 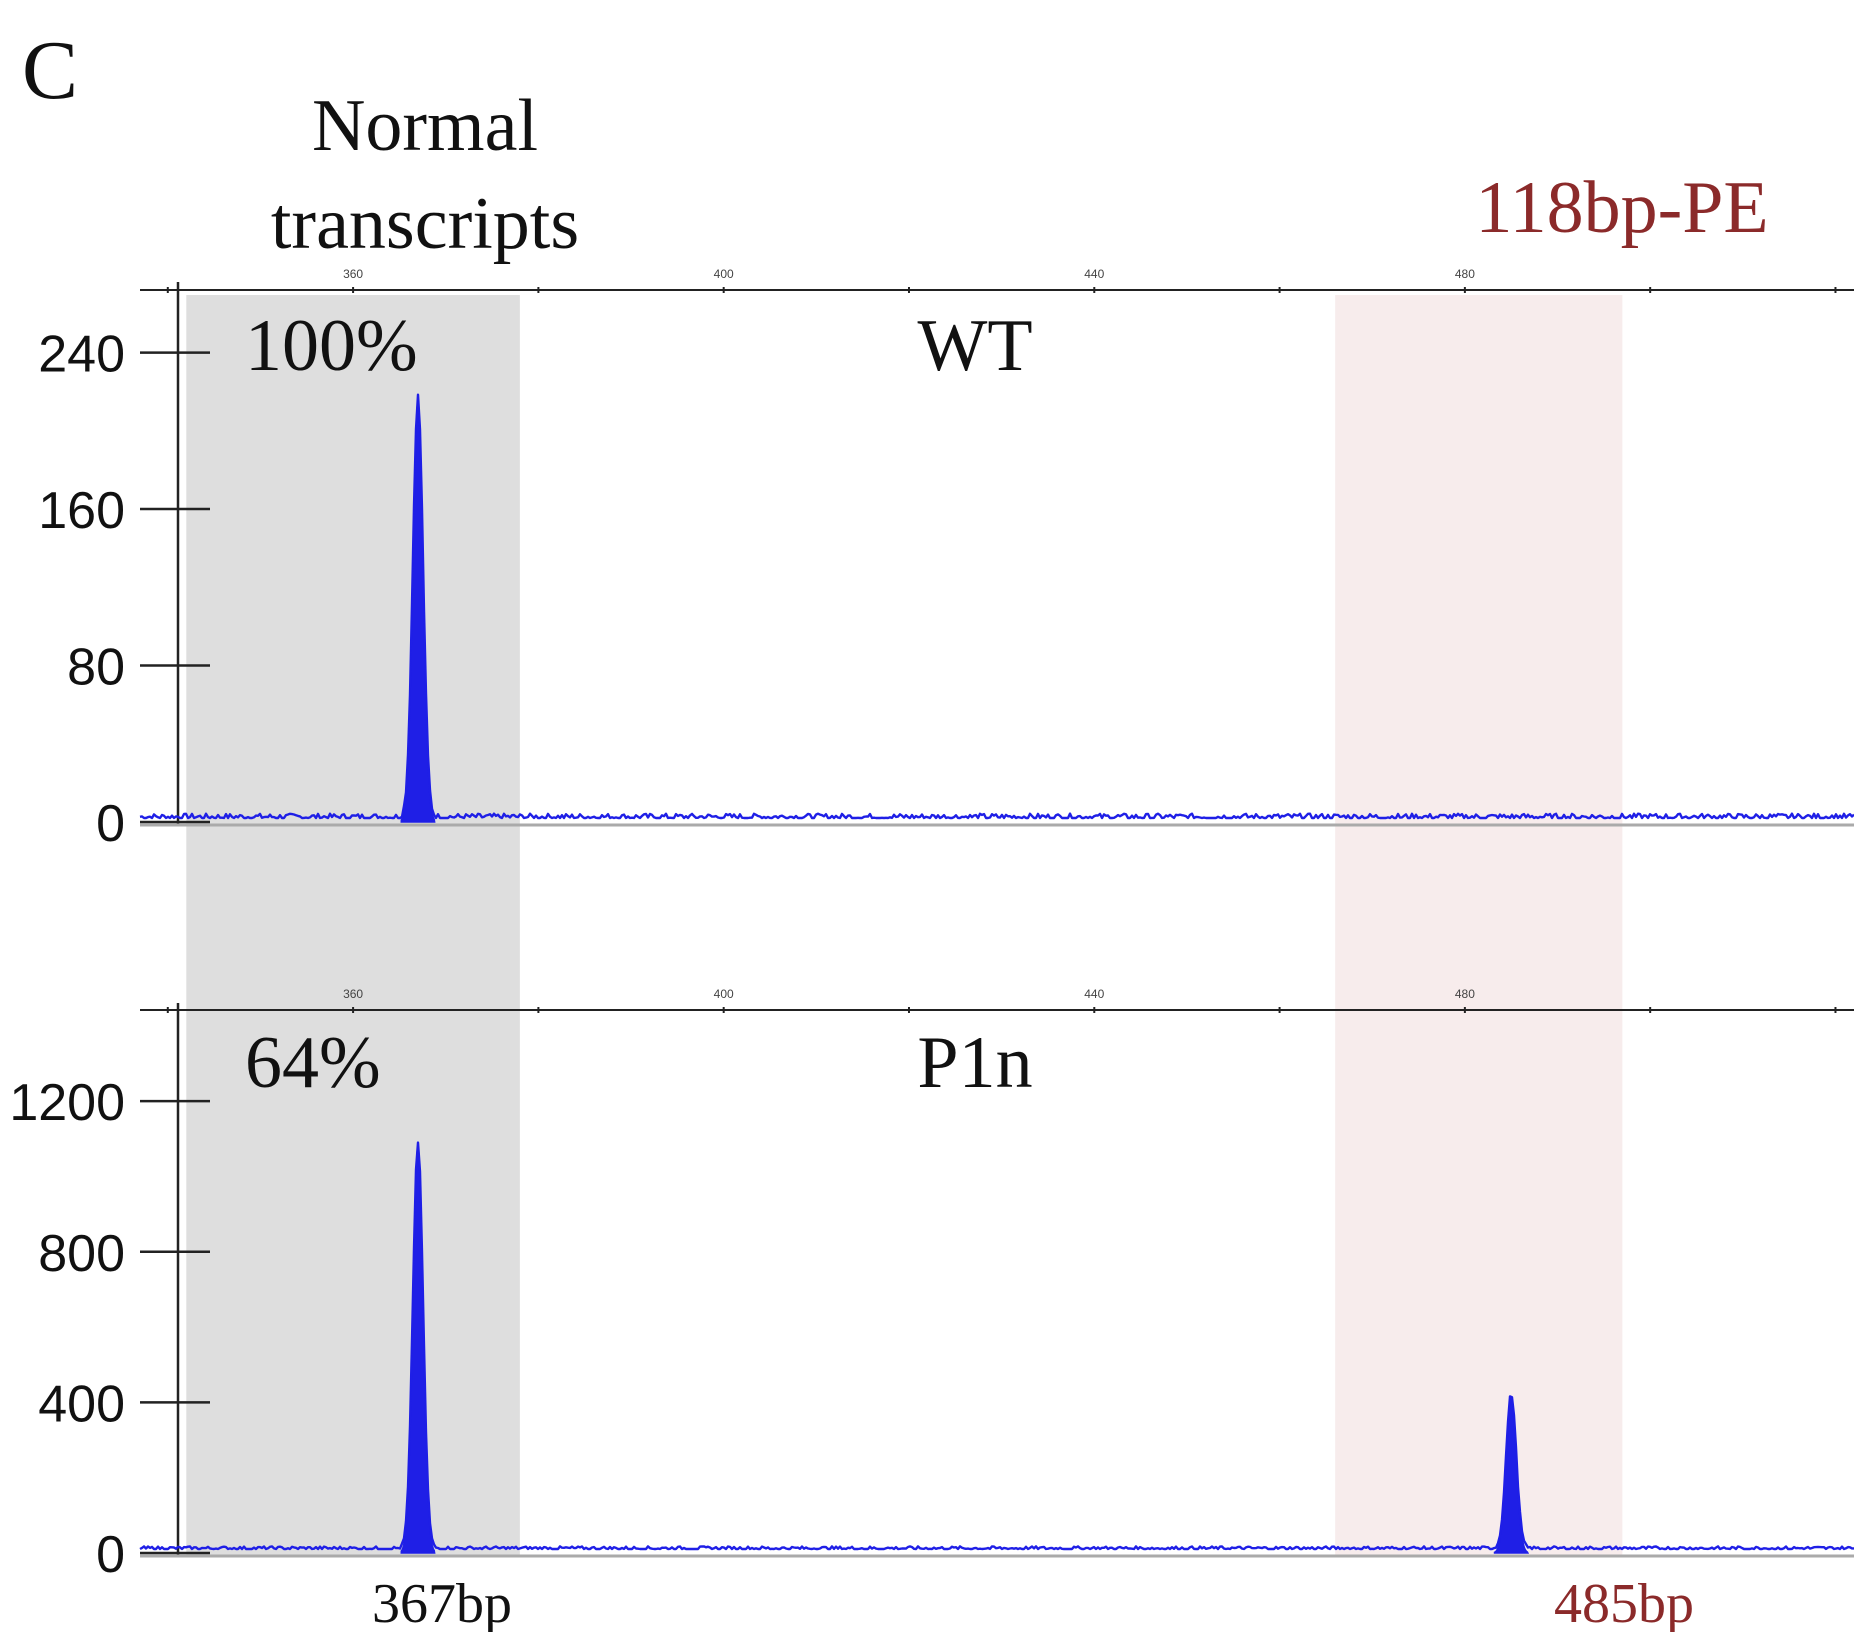 What do you see at coordinates (81, 1254) in the screenshot?
I see `y-tick-label: 800` at bounding box center [81, 1254].